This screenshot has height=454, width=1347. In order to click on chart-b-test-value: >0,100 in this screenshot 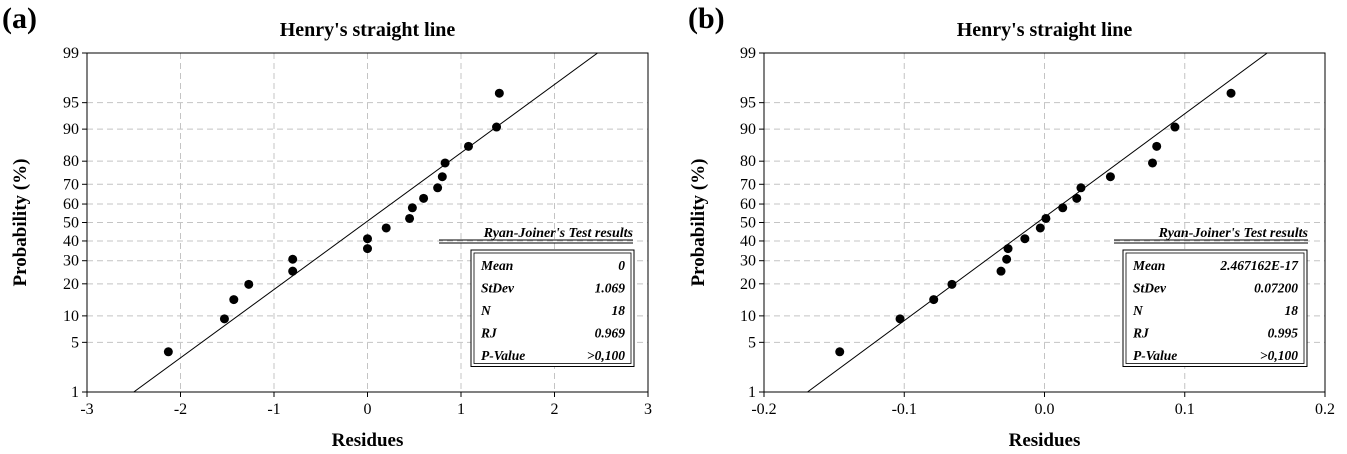, I will do `click(1279, 355)`.